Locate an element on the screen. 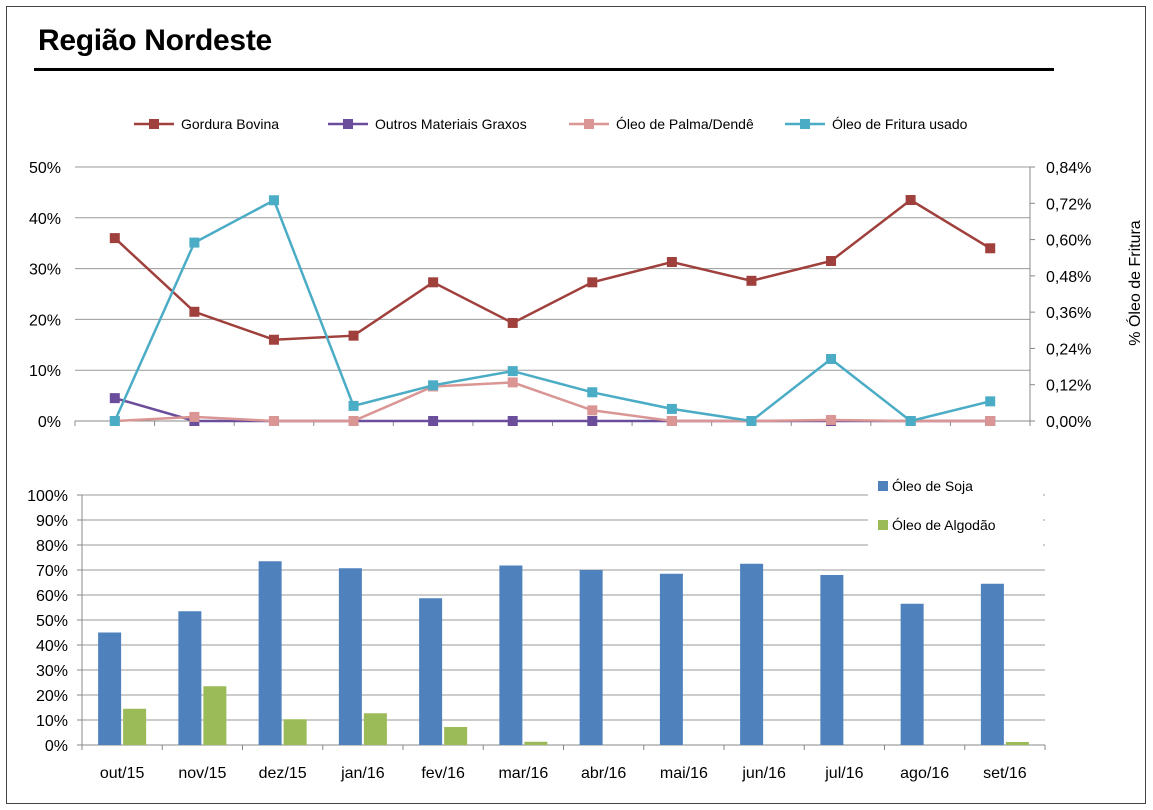 The image size is (1153, 810). line-chart-y2-tick-label: 0,72% is located at coordinates (1068, 204).